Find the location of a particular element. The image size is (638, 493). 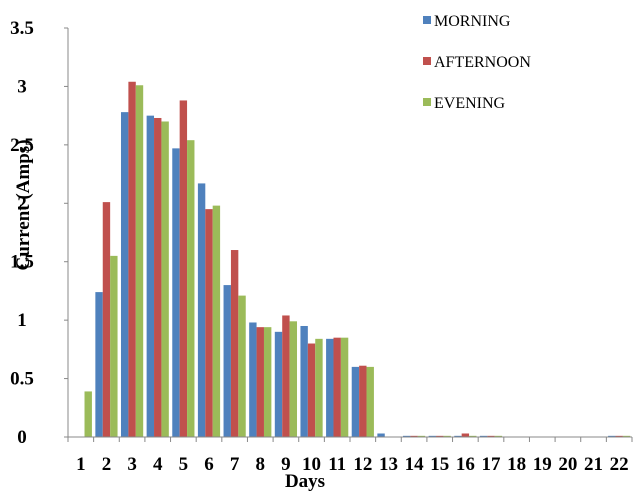

legend: MORNING AFTERNOON EVENING is located at coordinates (477, 62).